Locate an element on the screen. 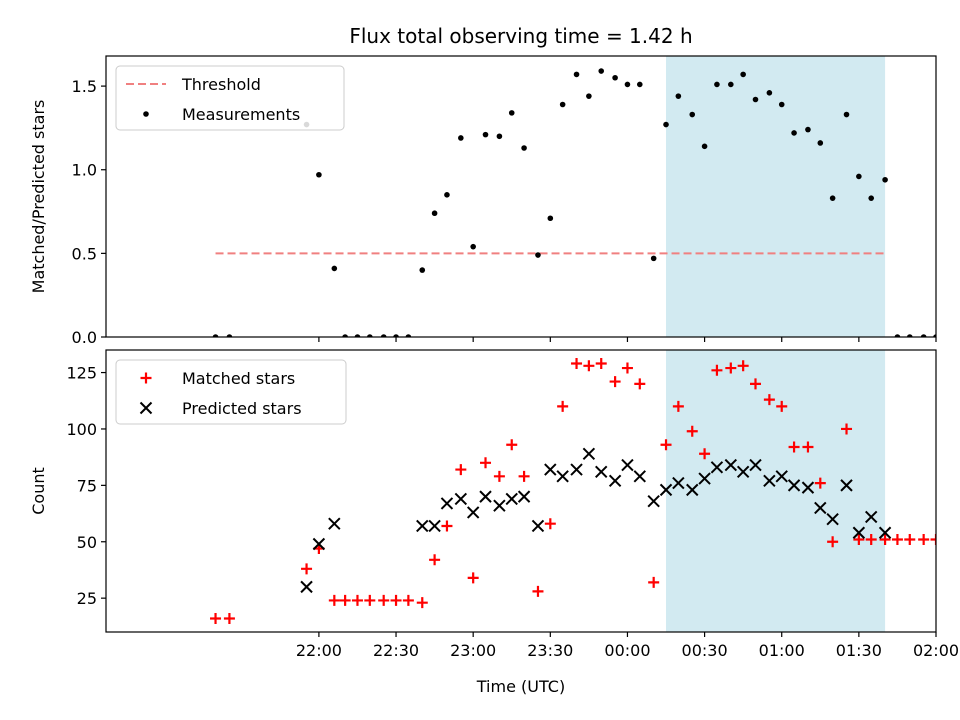 The width and height of the screenshot is (960, 720). top-legend: Threshold Measurements is located at coordinates (230, 98).